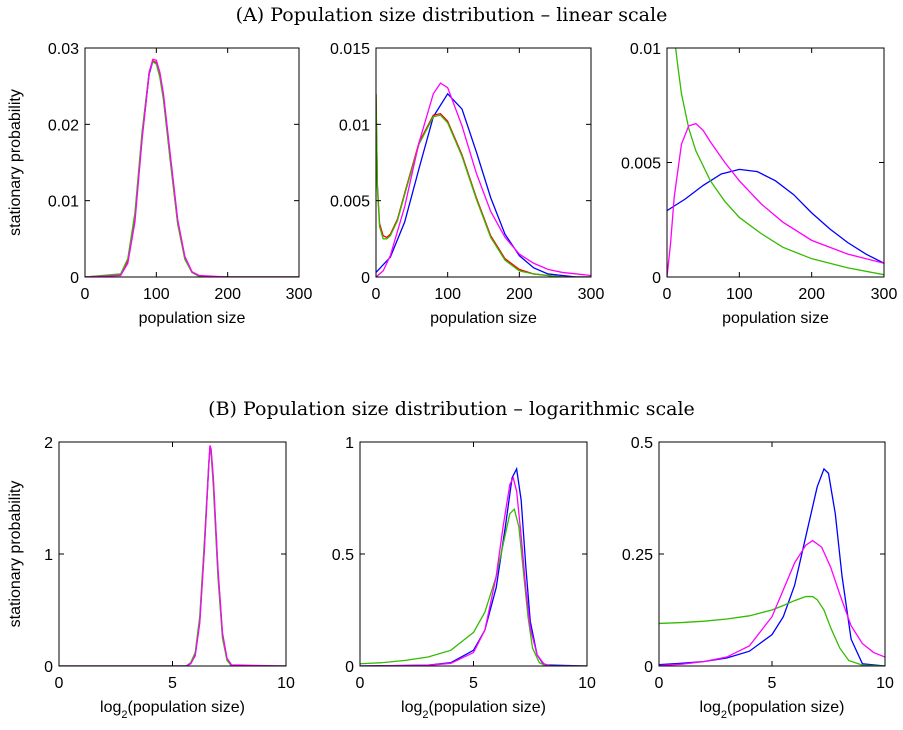 The height and width of the screenshot is (730, 903). Describe the element at coordinates (637, 555) in the screenshot. I see `y-tick-label: 0.25` at that location.